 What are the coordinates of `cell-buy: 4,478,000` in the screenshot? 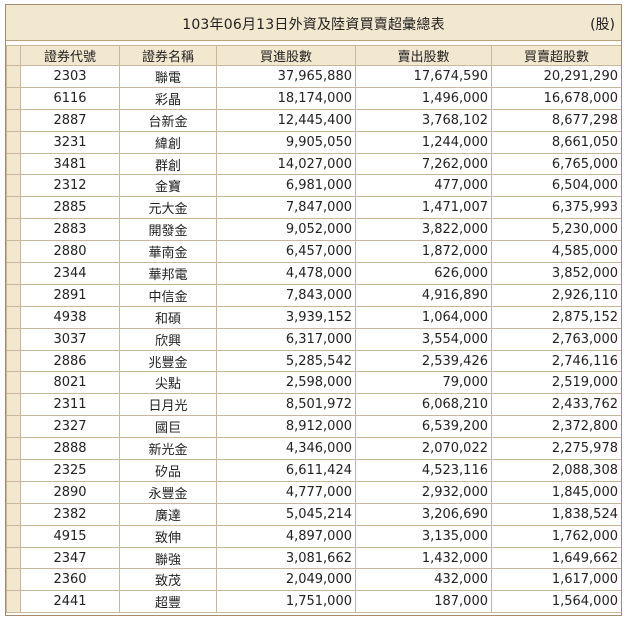 It's located at (286, 273).